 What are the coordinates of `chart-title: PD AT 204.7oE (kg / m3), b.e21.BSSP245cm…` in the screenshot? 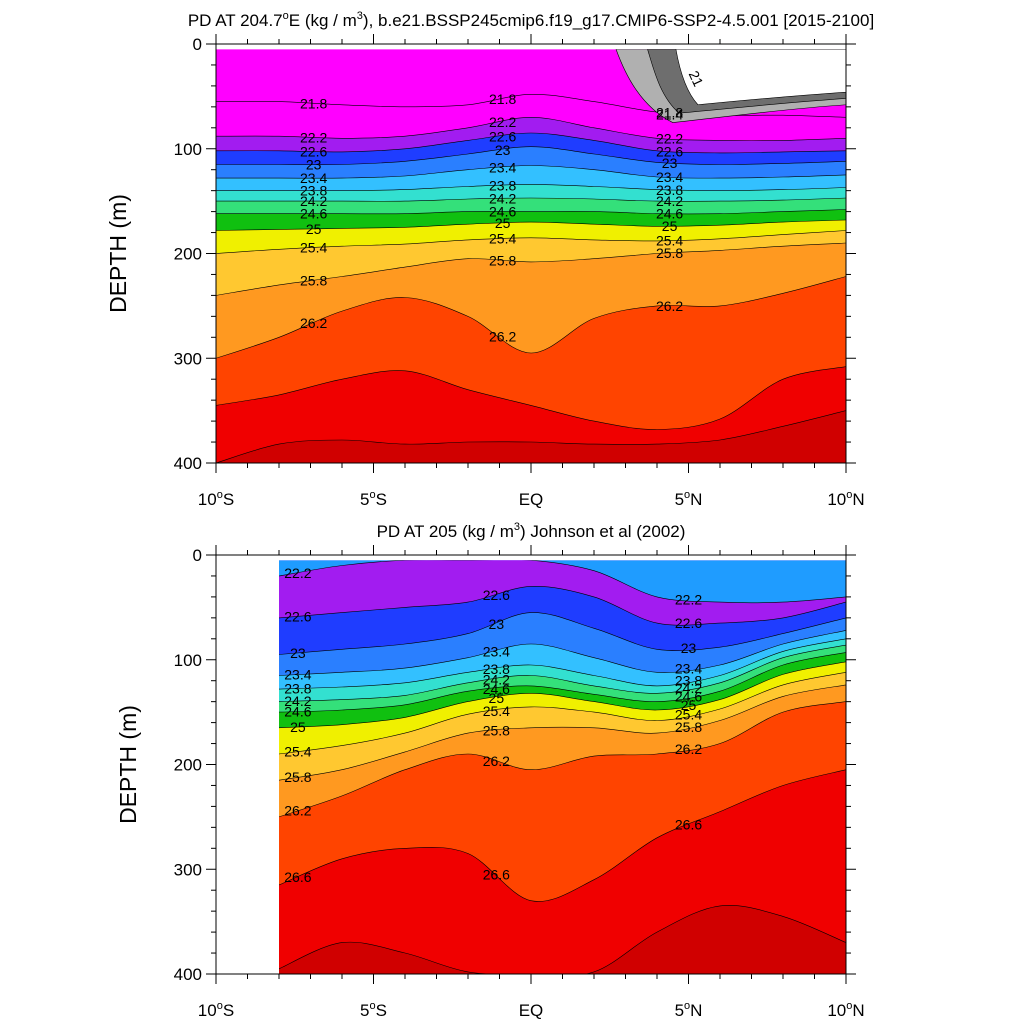 It's located at (531, 20).